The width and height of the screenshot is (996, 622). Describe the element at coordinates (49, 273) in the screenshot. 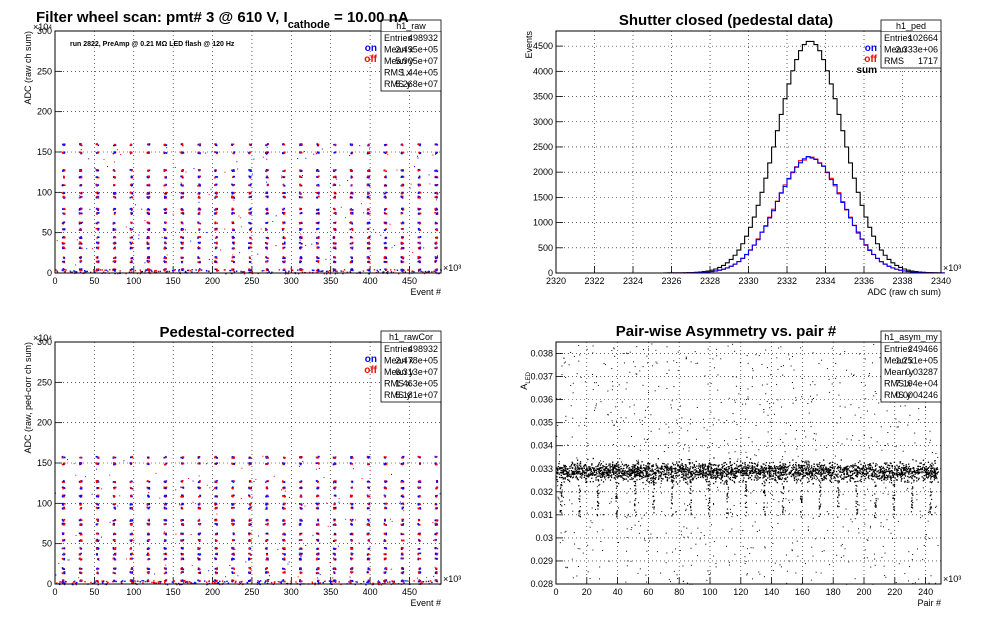

I see `y-tick-label: 0` at that location.